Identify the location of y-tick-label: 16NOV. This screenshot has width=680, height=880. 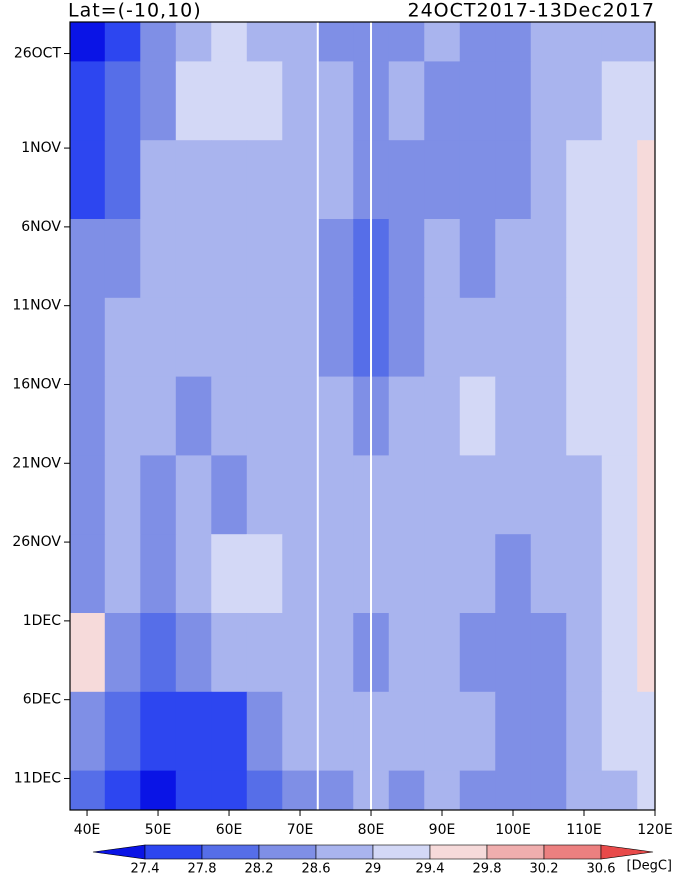
(36, 384).